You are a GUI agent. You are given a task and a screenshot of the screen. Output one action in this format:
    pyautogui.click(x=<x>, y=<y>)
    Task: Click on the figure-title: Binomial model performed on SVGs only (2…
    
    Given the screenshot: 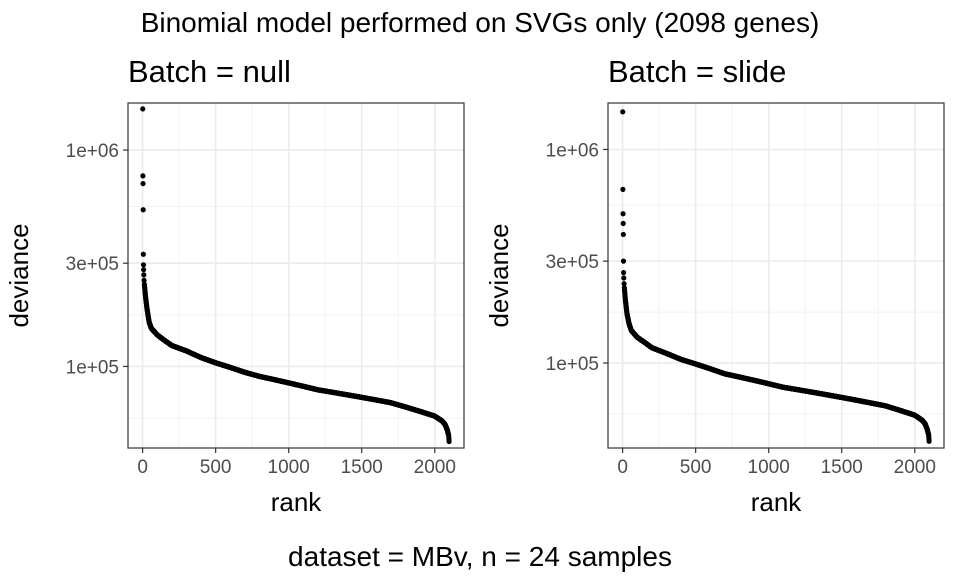 What is the action you would take?
    pyautogui.click(x=480, y=22)
    